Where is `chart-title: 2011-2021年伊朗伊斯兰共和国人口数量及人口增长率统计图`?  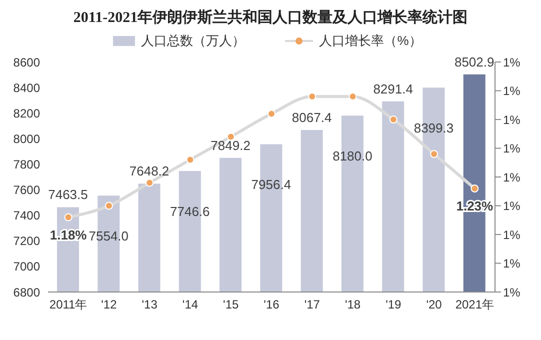
chart-title: 2011-2021年伊朗伊斯兰共和国人口数量及人口增长率统计图 is located at coordinates (270, 18).